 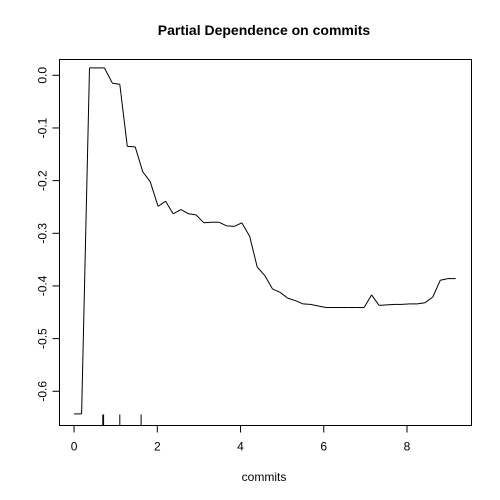 I want to click on y-tick-label: 0.0, so click(x=43, y=75).